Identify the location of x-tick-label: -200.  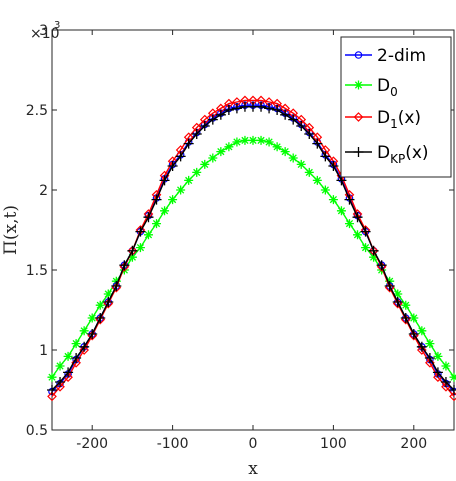
(92, 444).